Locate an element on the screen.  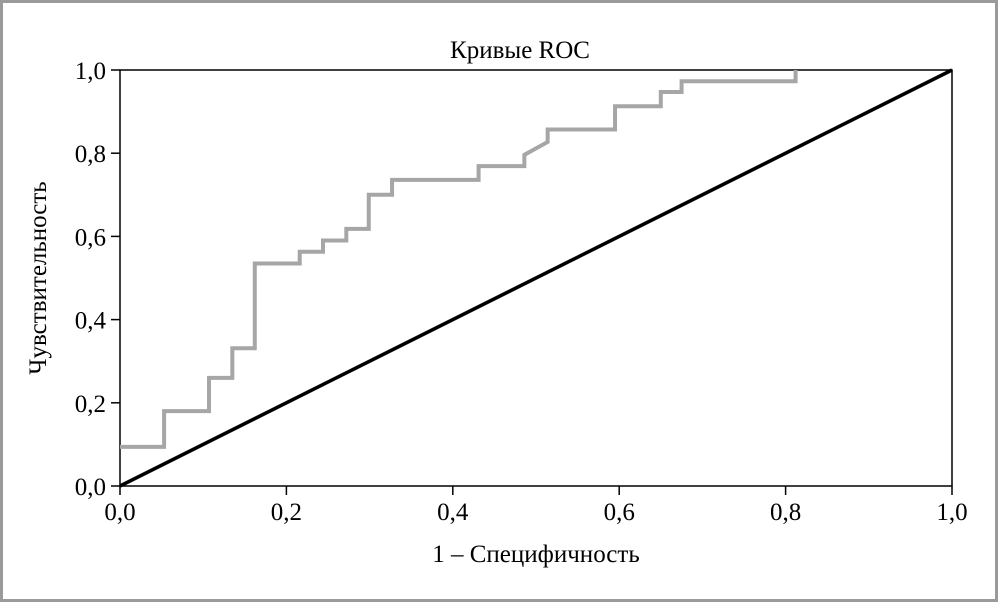
y-tick-label: 0,4 is located at coordinates (91, 321).